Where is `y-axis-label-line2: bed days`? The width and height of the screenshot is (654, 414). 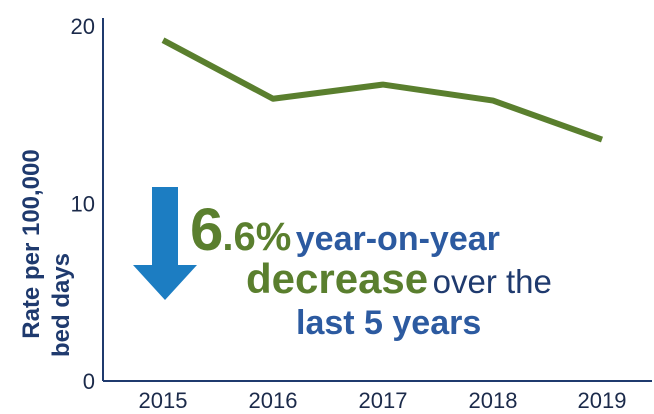 y-axis-label-line2: bed days is located at coordinates (61, 305).